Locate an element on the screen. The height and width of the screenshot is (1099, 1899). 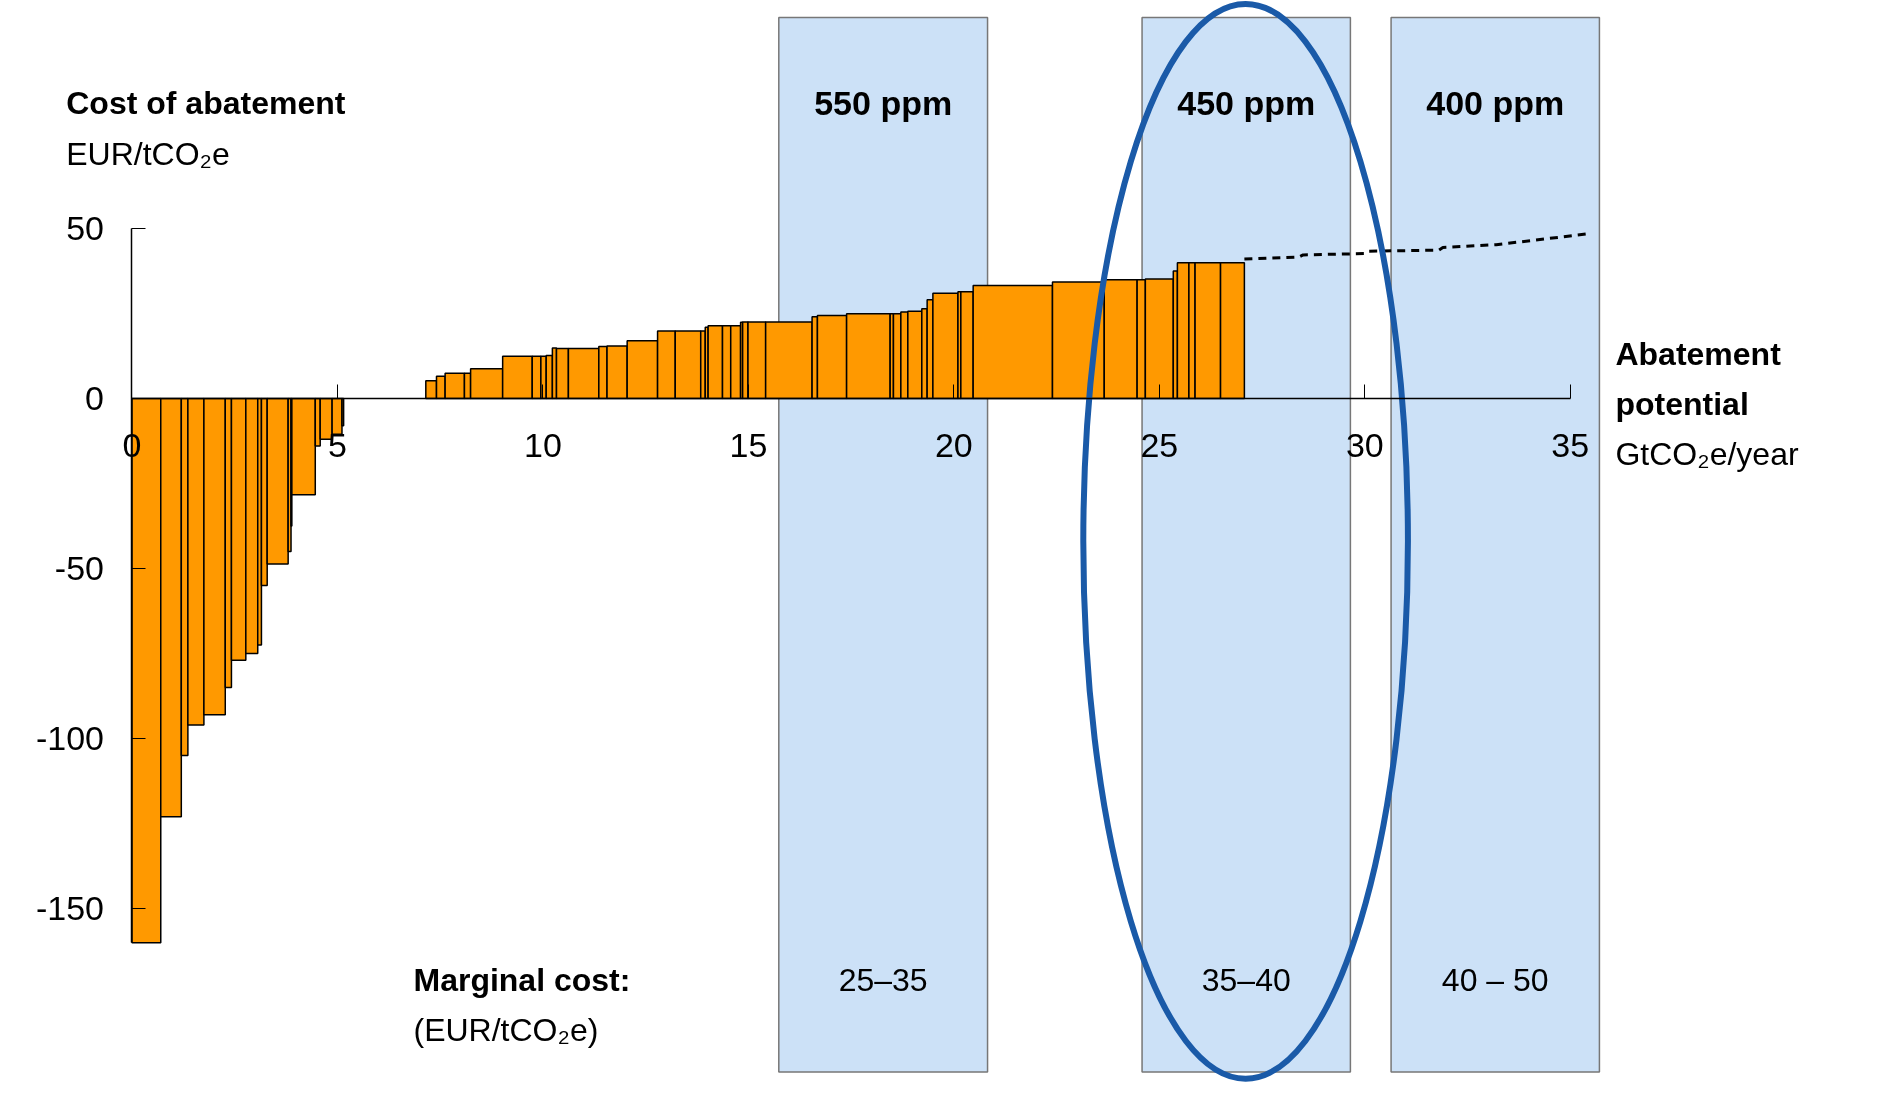
y-tick-label: 0 is located at coordinates (95, 397).